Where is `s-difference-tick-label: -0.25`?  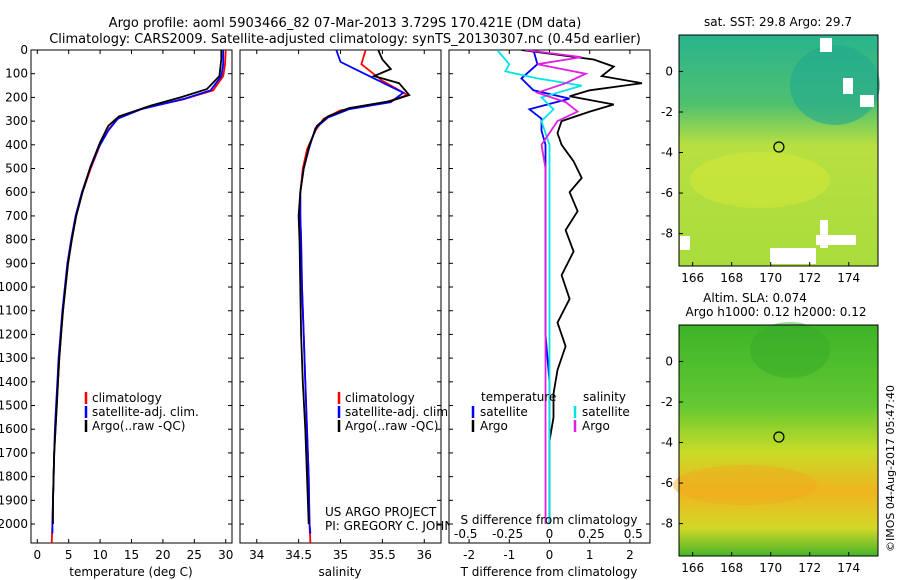
s-difference-tick-label: -0.25 is located at coordinates (507, 534).